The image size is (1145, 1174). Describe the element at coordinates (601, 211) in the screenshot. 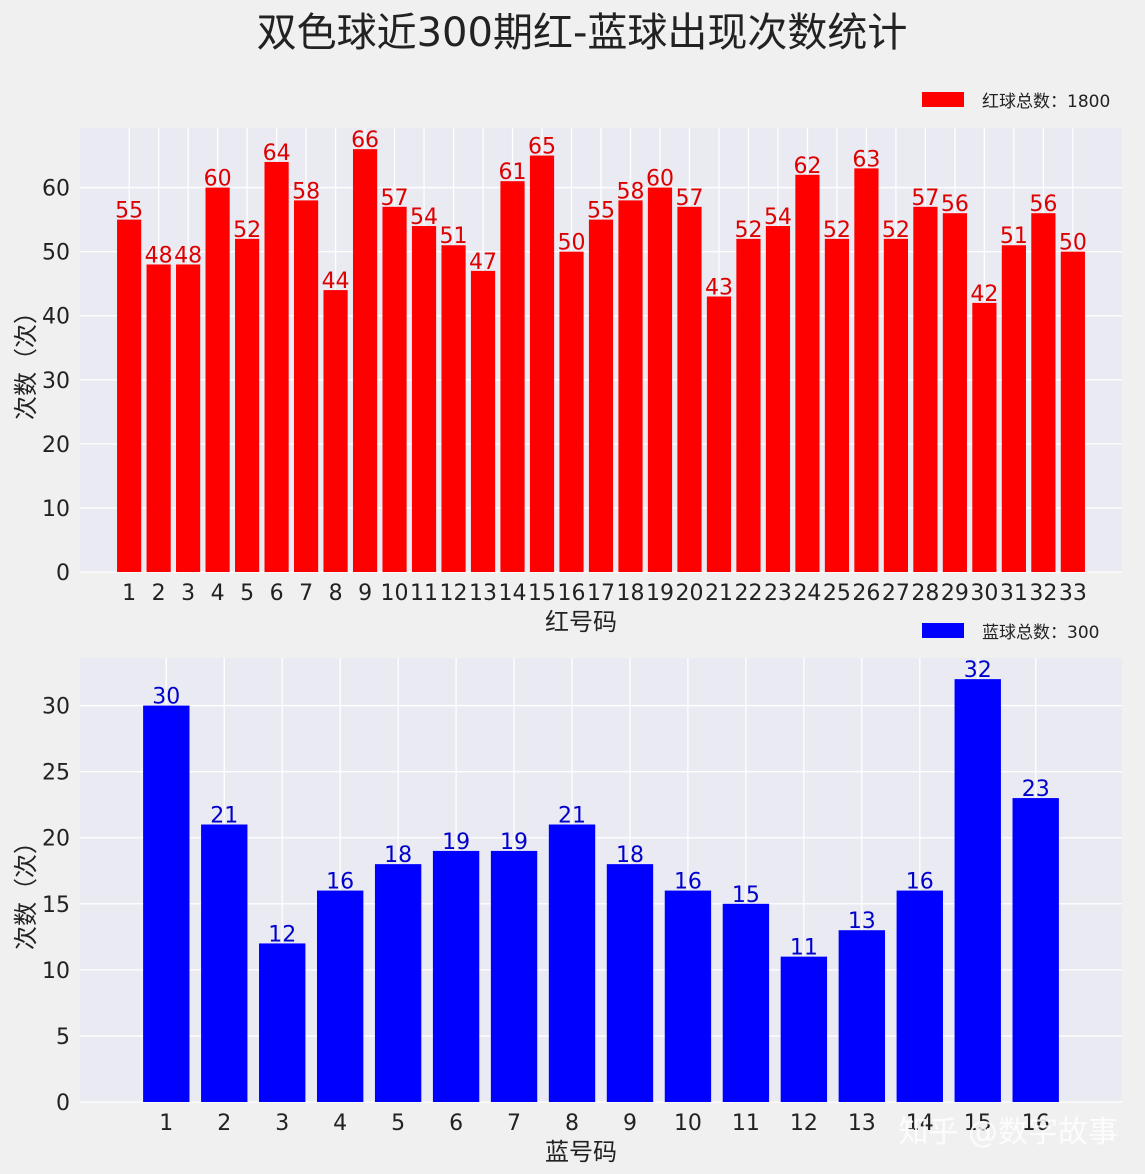

I see `bar-value-label: 55` at that location.